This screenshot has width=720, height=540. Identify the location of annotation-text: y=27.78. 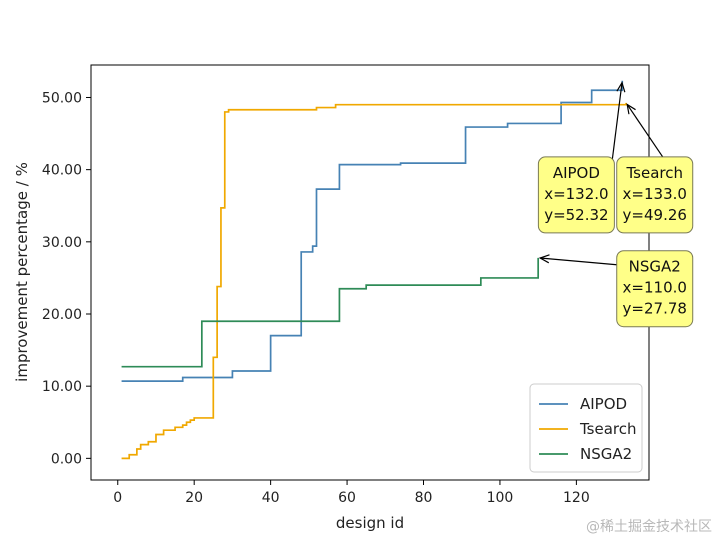
(655, 309).